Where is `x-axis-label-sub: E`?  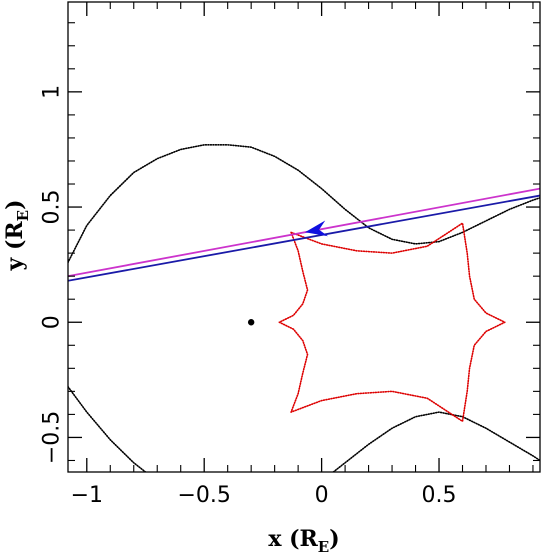 x-axis-label-sub: E is located at coordinates (323, 546).